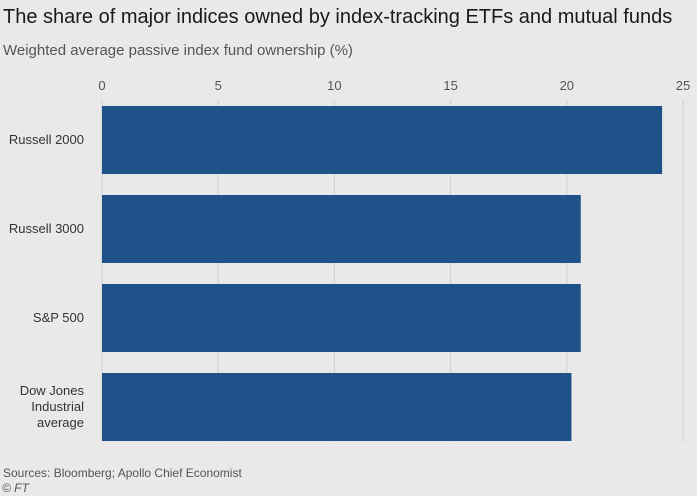 Image resolution: width=697 pixels, height=496 pixels. What do you see at coordinates (46, 139) in the screenshot?
I see `category-label: Russell 2000` at bounding box center [46, 139].